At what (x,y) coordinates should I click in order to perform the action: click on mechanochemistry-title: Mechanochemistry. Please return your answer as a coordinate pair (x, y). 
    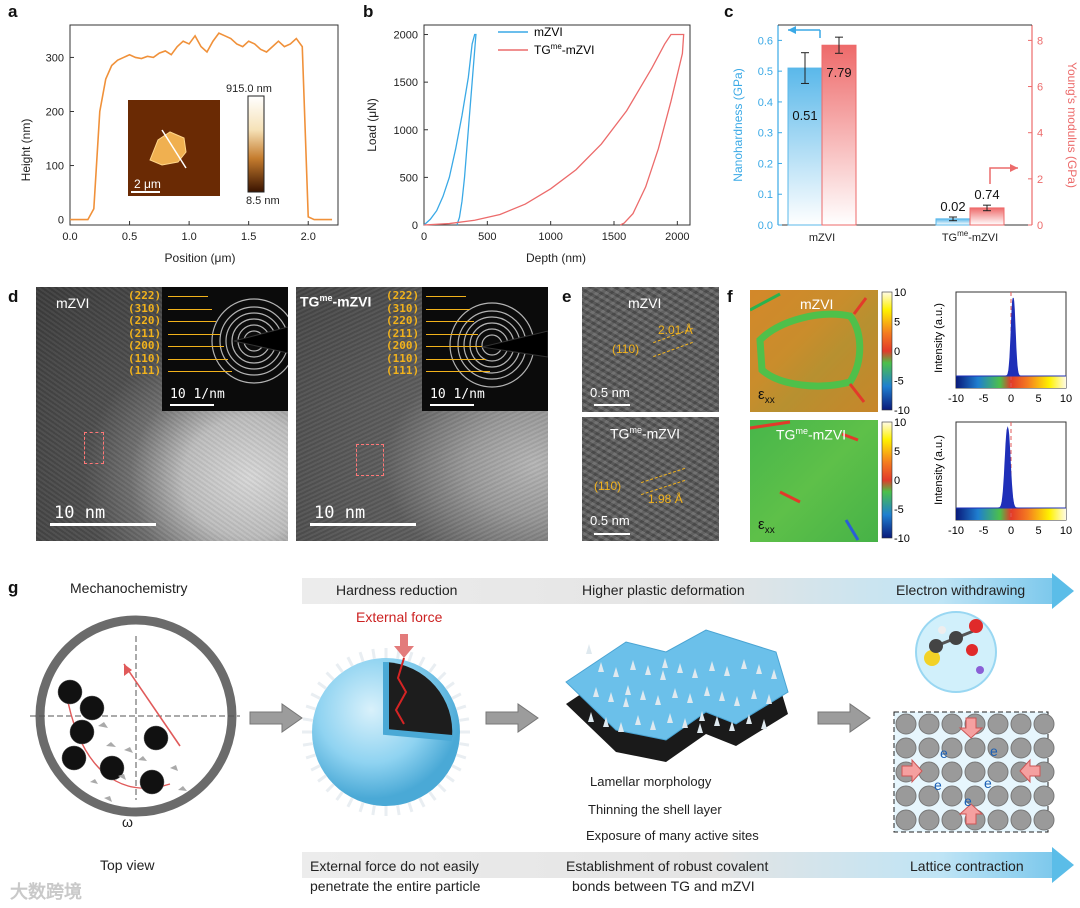
    Looking at the image, I should click on (129, 588).